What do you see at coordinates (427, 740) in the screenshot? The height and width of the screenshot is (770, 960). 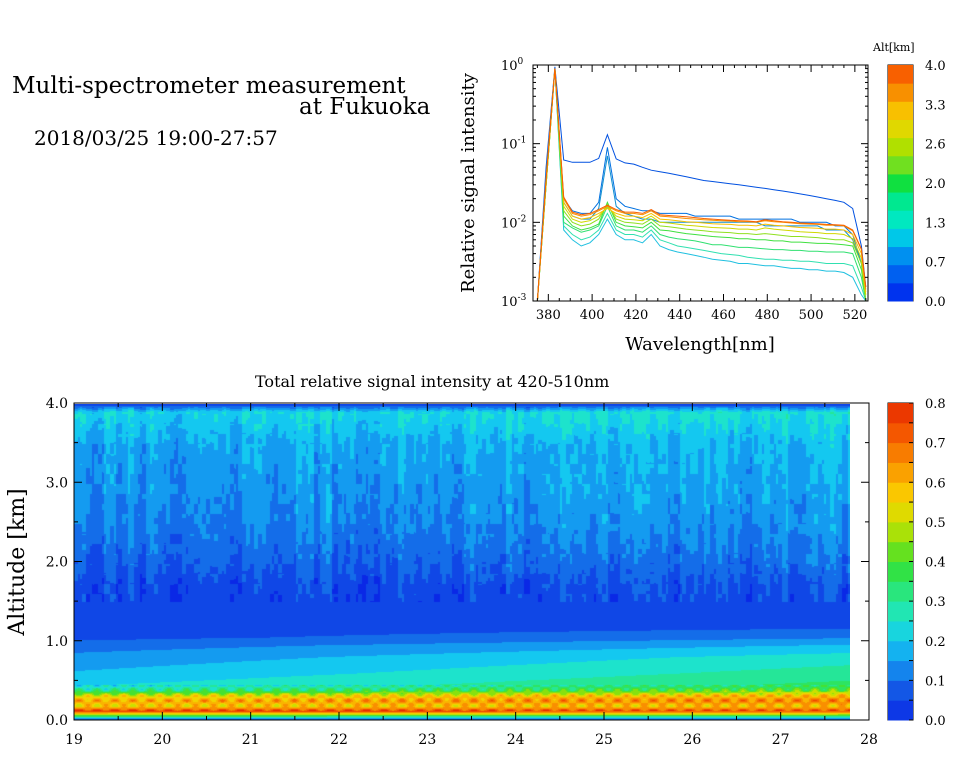 I see `heatmap-xtick-label: 23` at bounding box center [427, 740].